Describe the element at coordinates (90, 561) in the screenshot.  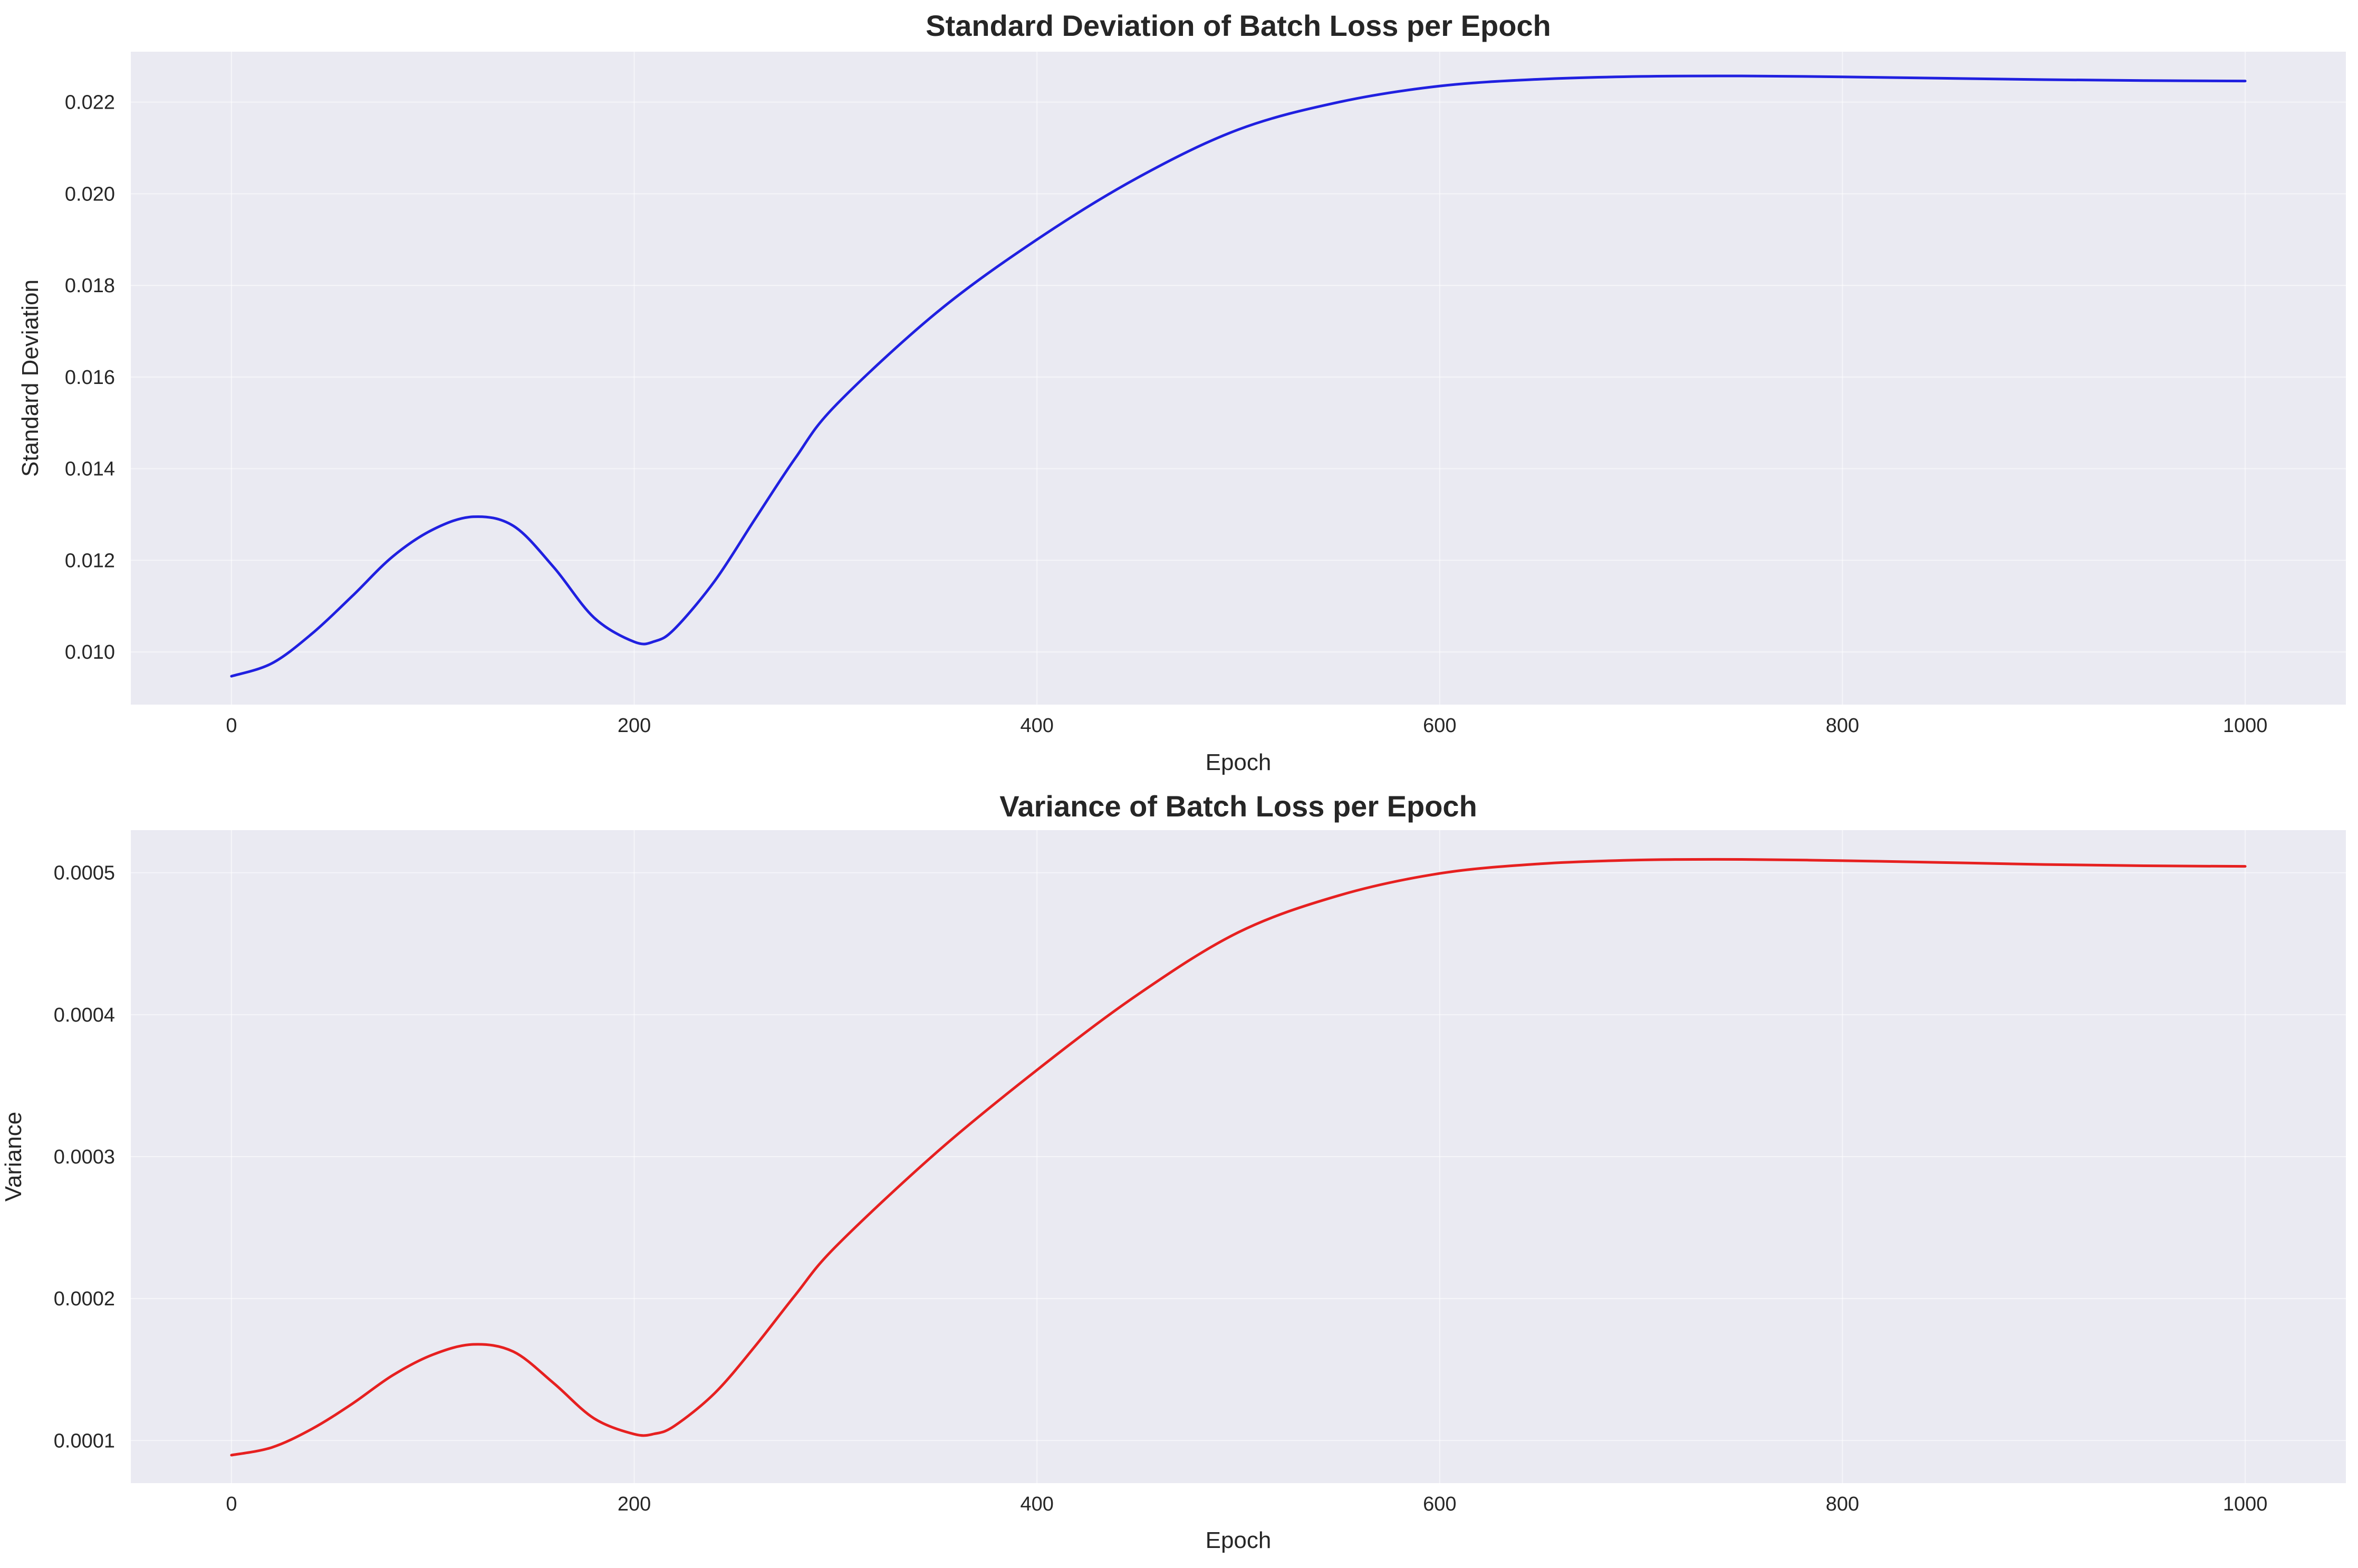
I see `y-tick-label: 0.012` at that location.